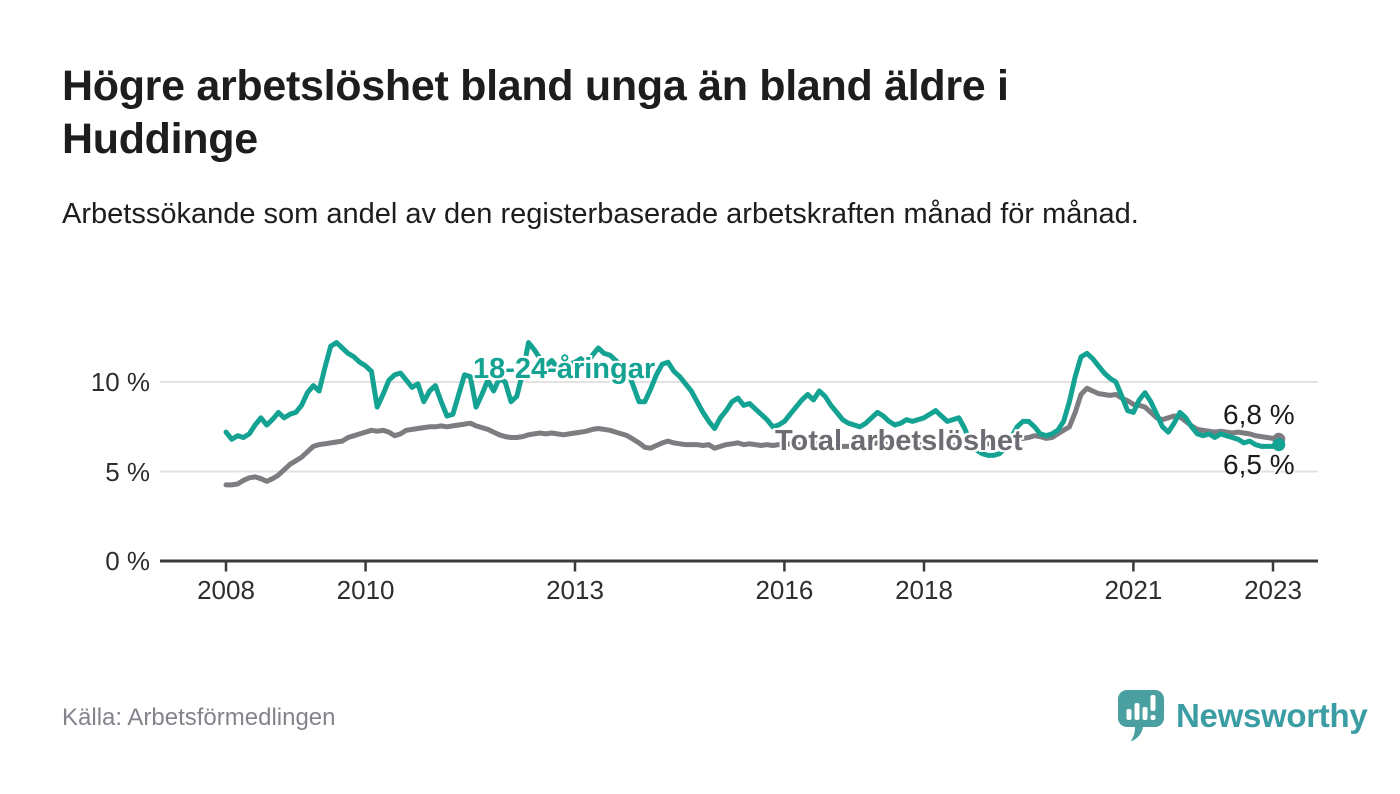 This screenshot has width=1400, height=794. What do you see at coordinates (564, 369) in the screenshot?
I see `series-label-youth: 18-24-åringar` at bounding box center [564, 369].